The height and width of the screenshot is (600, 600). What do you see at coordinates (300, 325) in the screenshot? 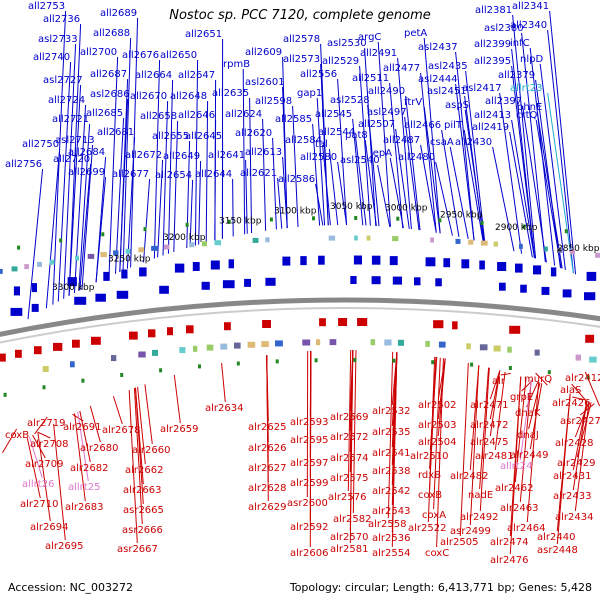
I see `backbone-highlight` at bounding box center [300, 325].